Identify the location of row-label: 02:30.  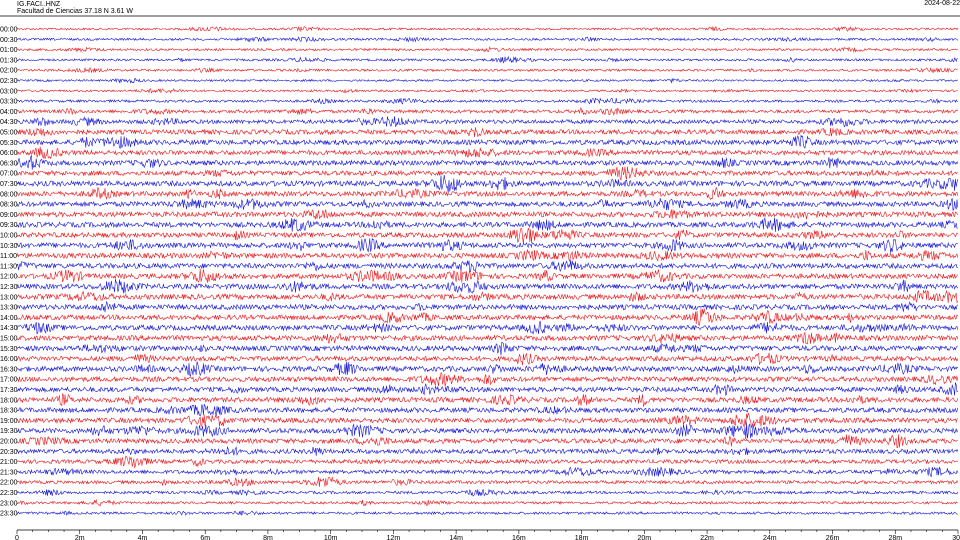
(9, 81).